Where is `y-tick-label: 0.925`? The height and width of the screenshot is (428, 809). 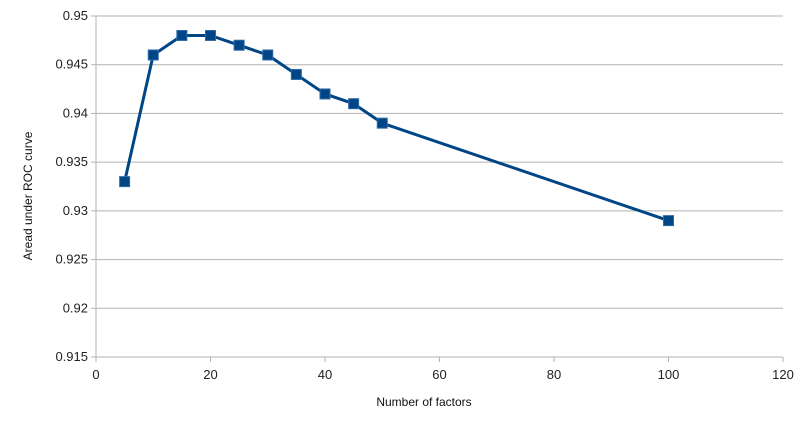 y-tick-label: 0.925 is located at coordinates (71, 259).